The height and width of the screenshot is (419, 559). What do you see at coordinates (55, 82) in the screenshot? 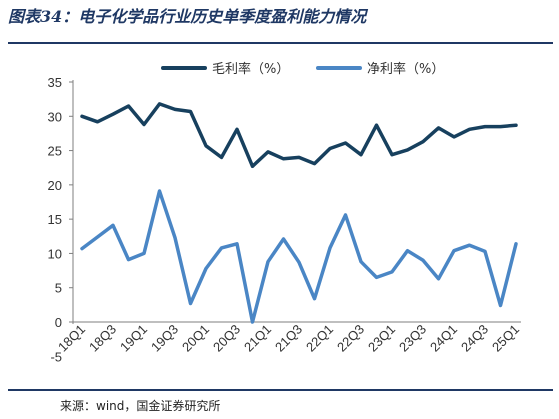
I see `y-tick-label: 35` at bounding box center [55, 82].